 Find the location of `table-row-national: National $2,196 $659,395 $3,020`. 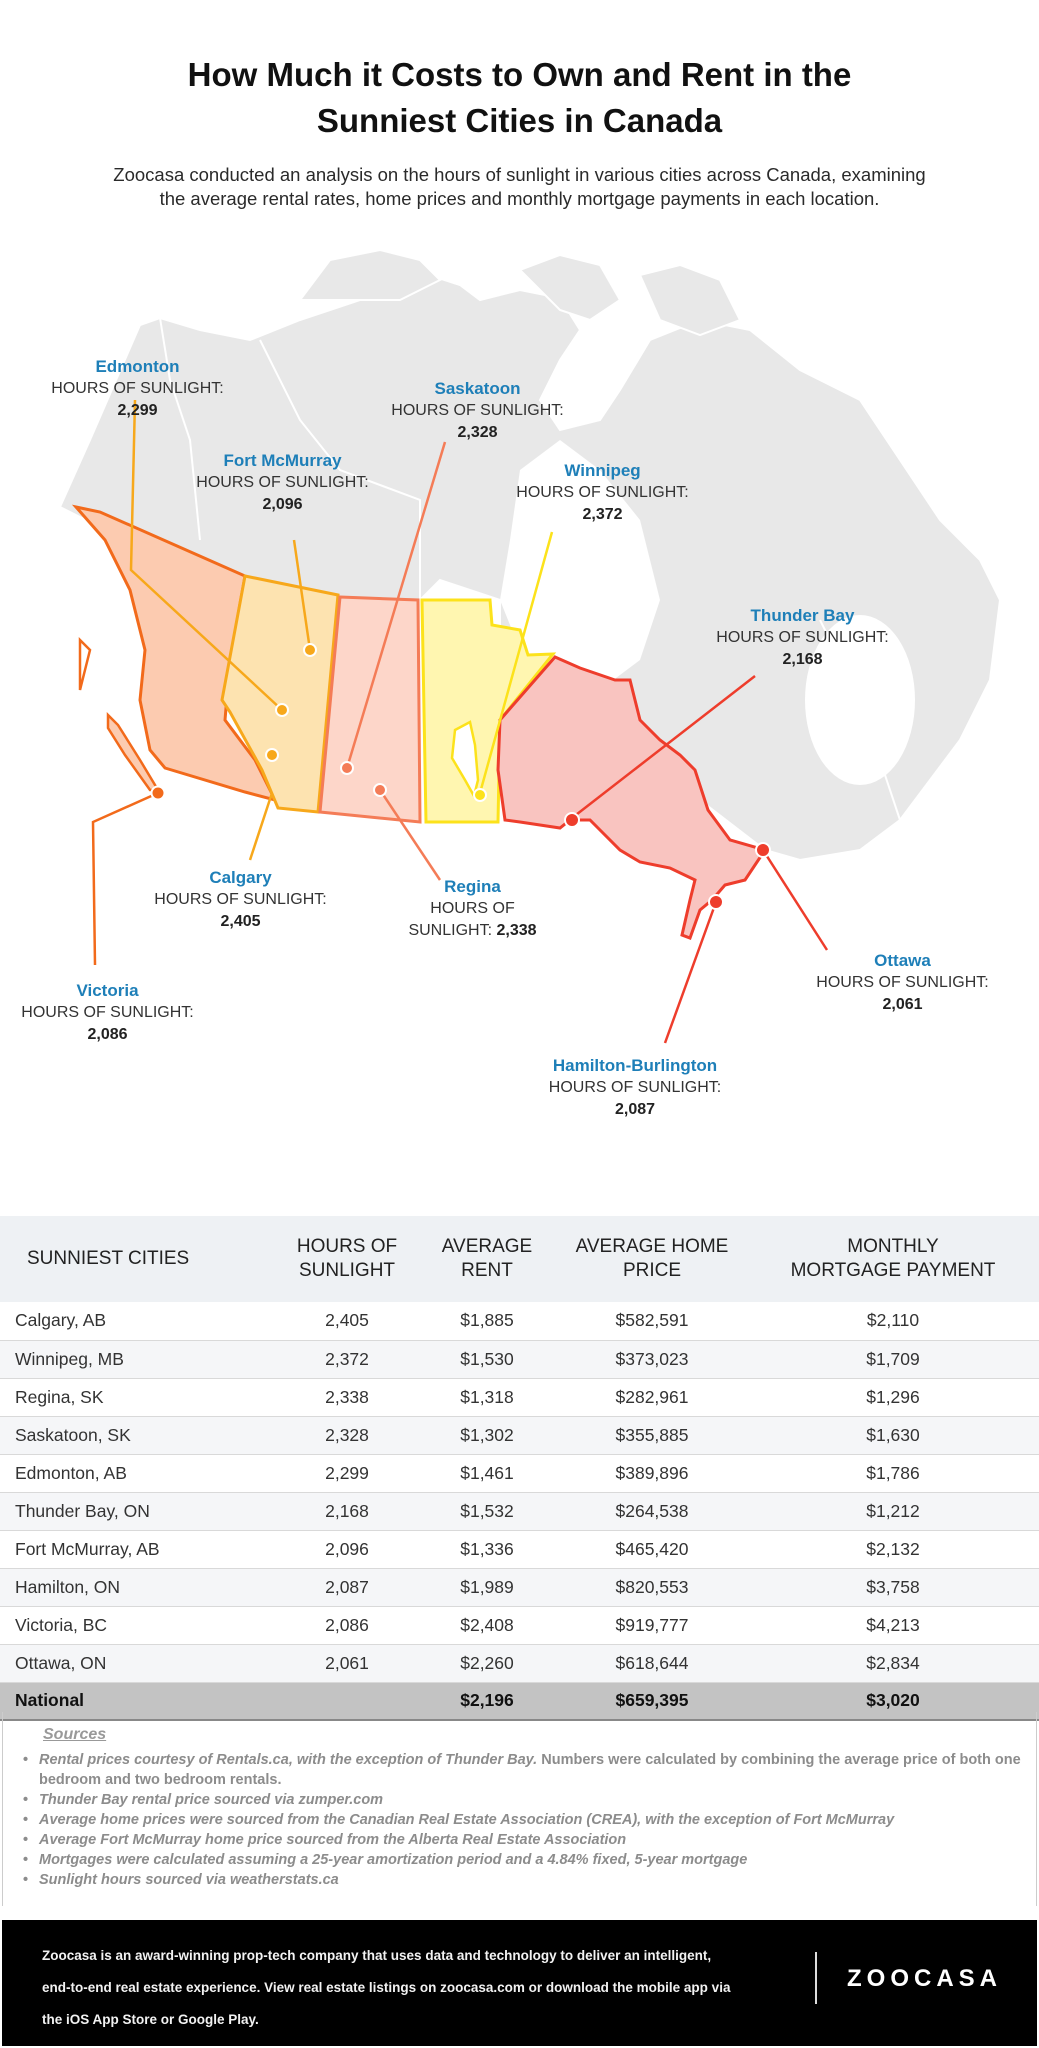

table-row-national: National $2,196 $659,395 $3,020 is located at coordinates (519, 1701).